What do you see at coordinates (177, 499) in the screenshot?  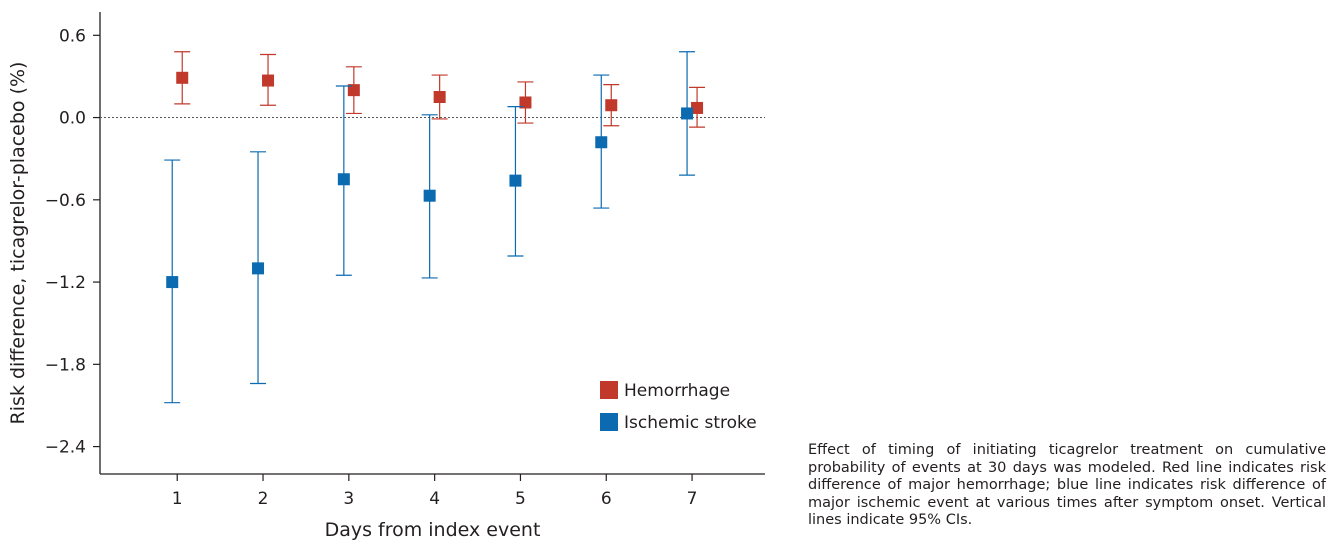 I see `x-tick-label: 1` at bounding box center [177, 499].